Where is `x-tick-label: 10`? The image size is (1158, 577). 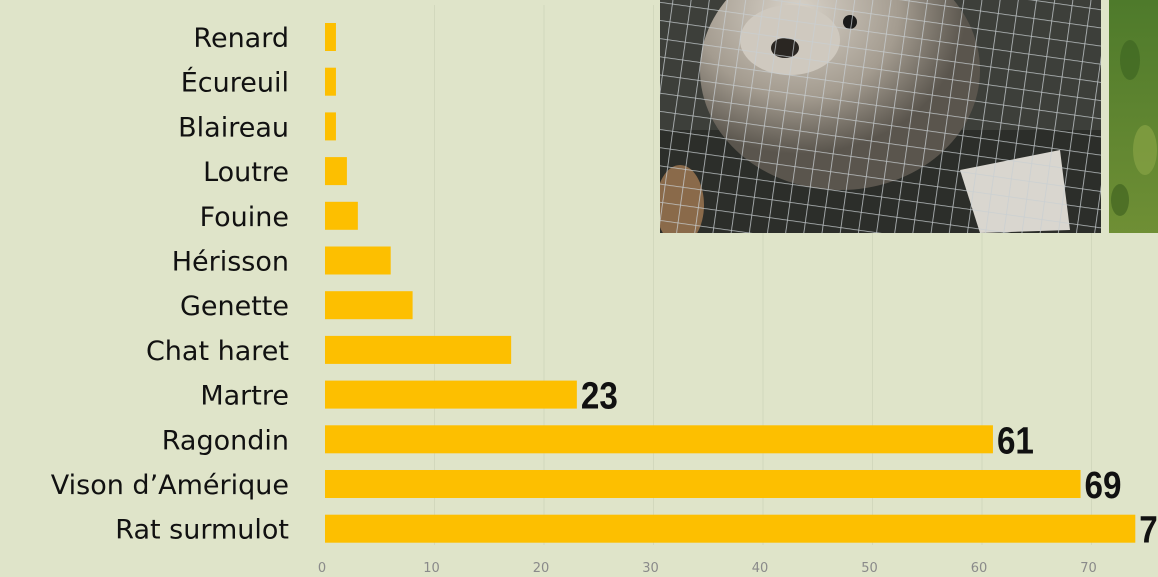 x-tick-label: 10 is located at coordinates (431, 568).